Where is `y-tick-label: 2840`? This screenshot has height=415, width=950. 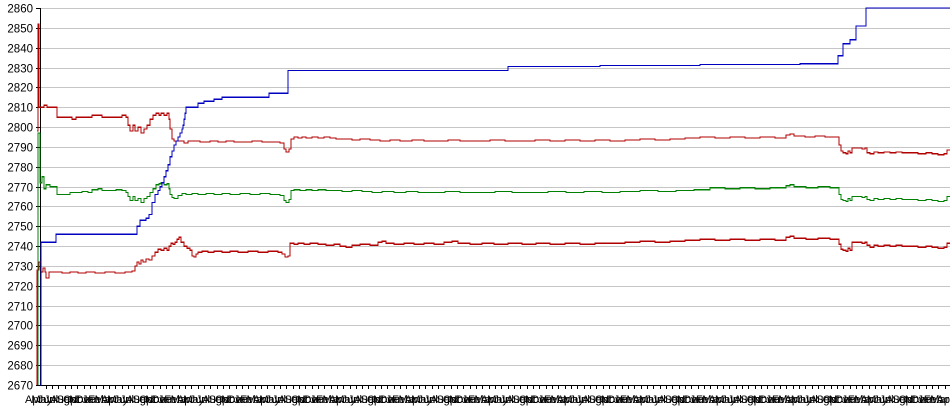
y-tick-label: 2840 is located at coordinates (20, 50).